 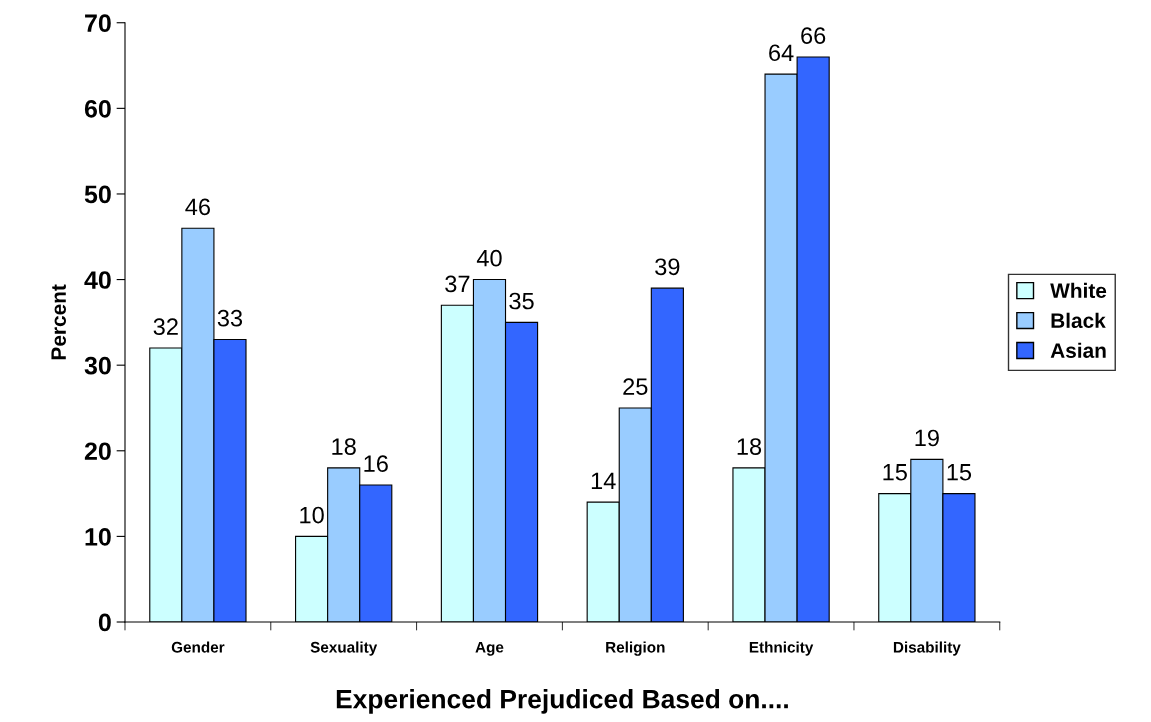 I want to click on y-tick-label: 30, so click(x=97, y=365).